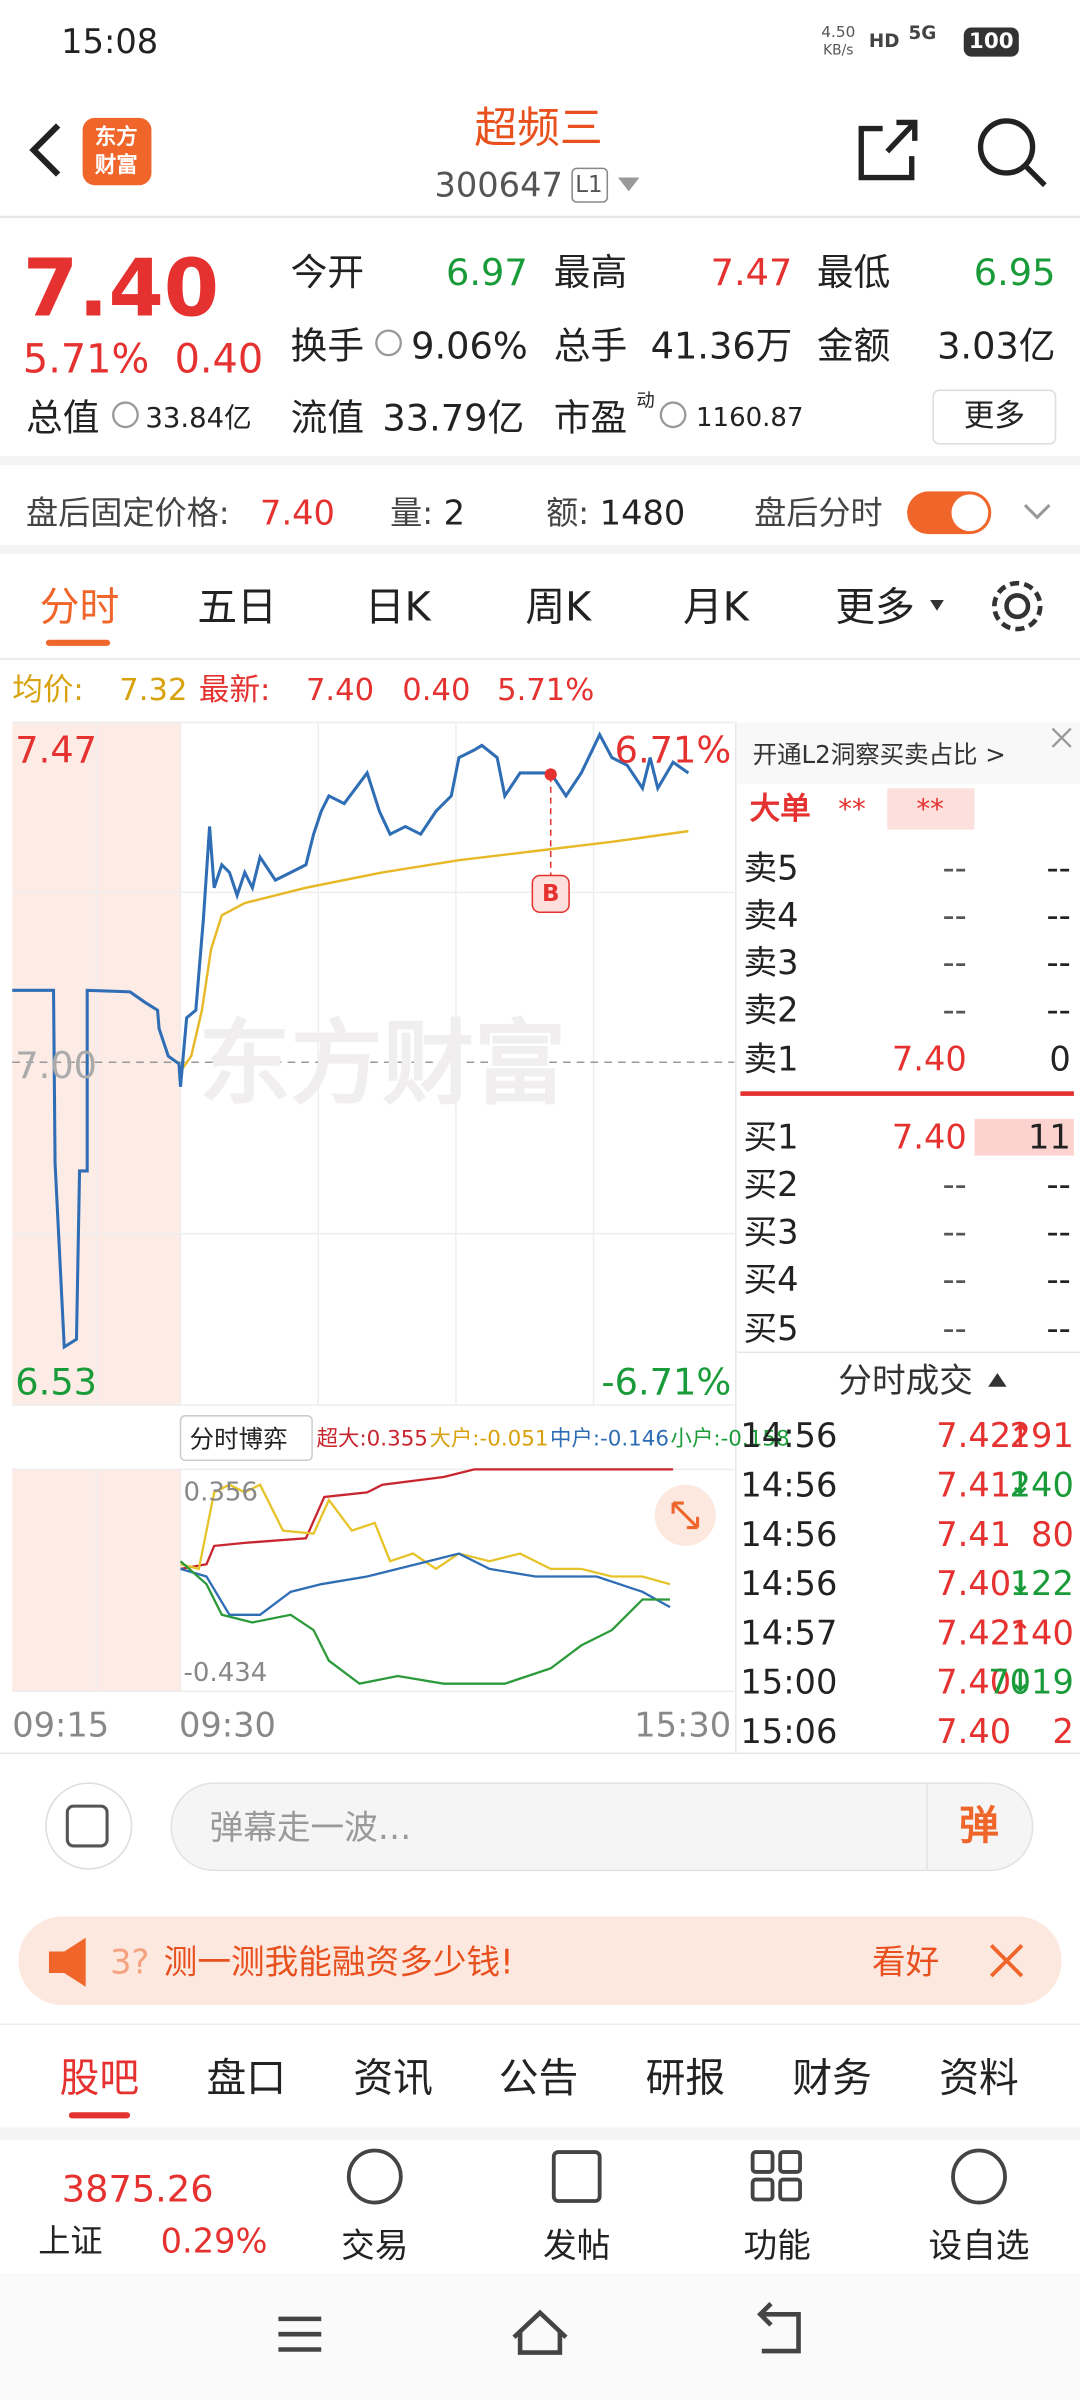 Image resolution: width=1080 pixels, height=2400 pixels. Describe the element at coordinates (973, 1484) in the screenshot. I see `trade-price: 7.41` at that location.